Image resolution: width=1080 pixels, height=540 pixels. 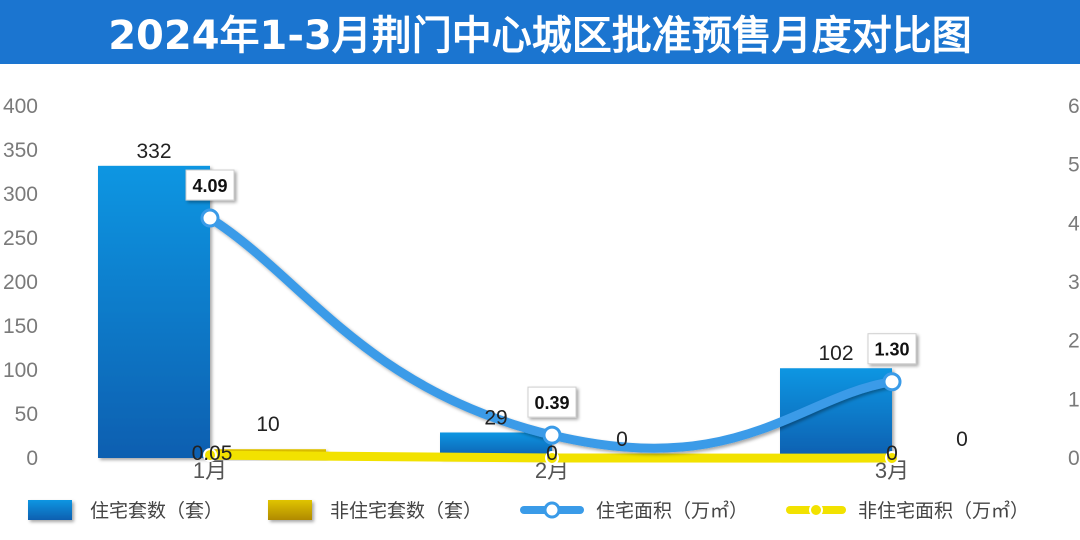 What do you see at coordinates (540, 32) in the screenshot?
I see `chart-title: 2024年1-3月荆门中心城区批准预售月度对比图` at bounding box center [540, 32].